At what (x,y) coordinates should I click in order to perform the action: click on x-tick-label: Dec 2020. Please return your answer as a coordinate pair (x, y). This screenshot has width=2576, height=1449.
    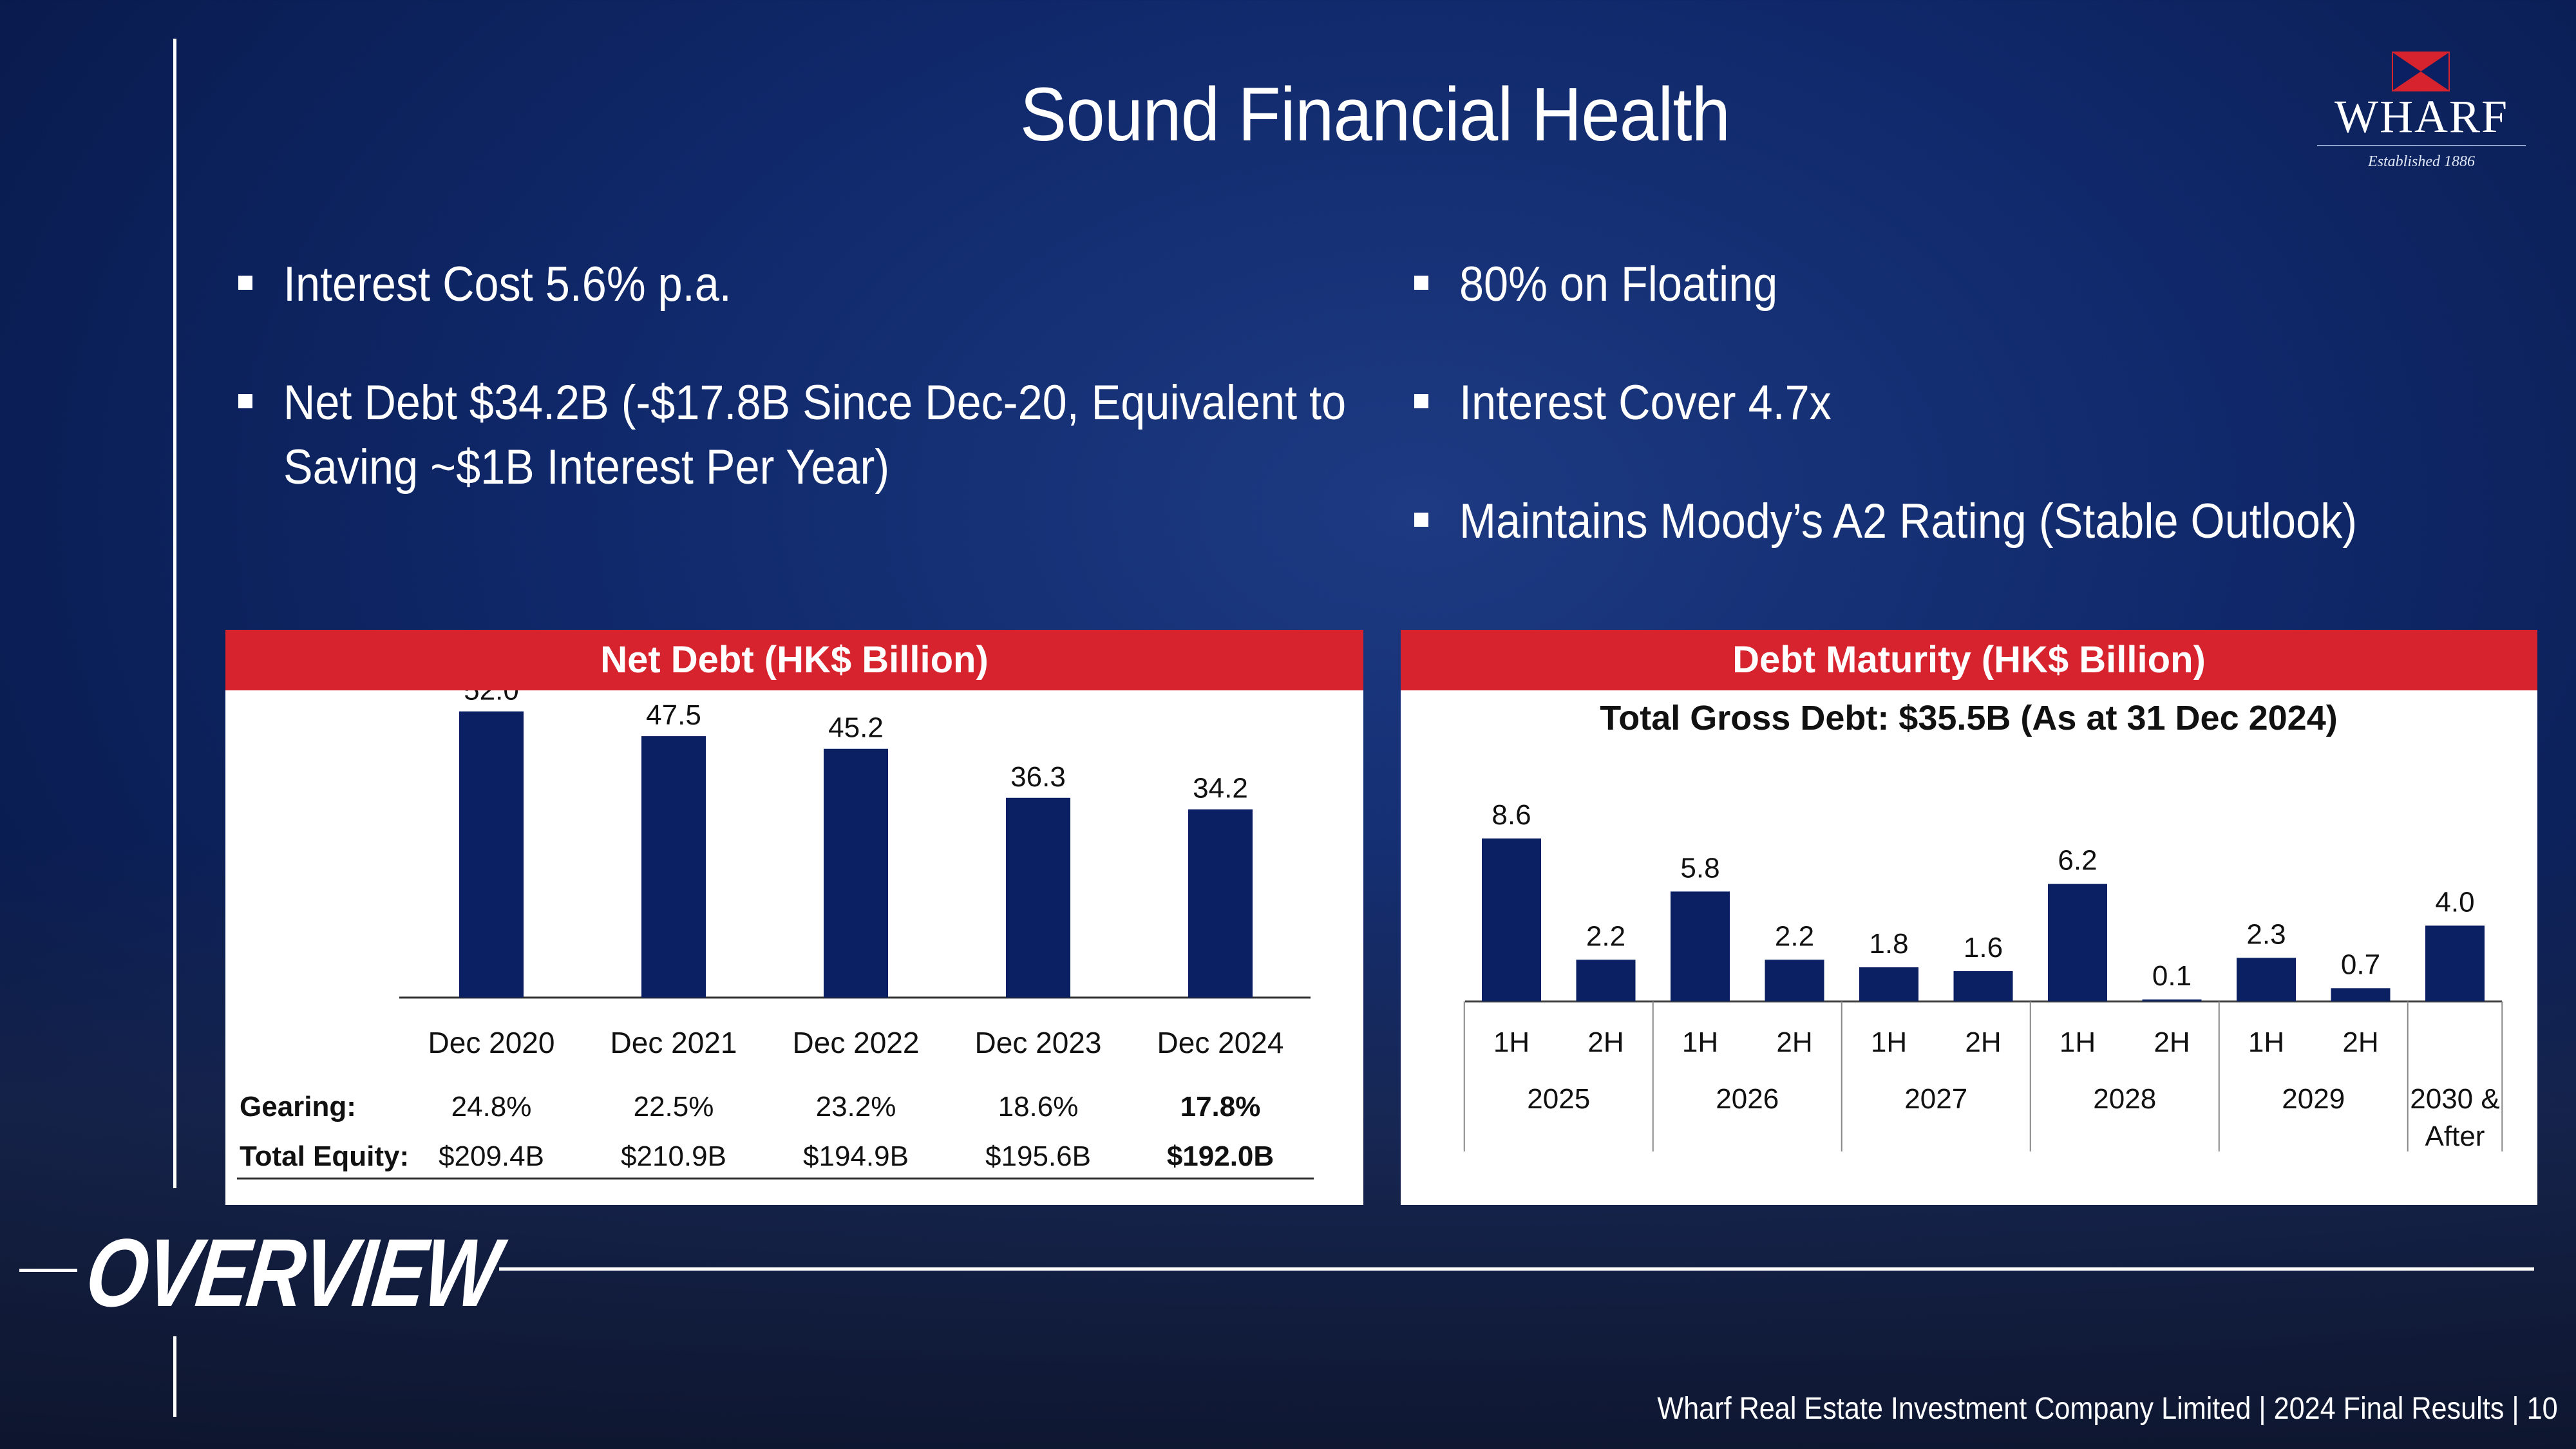
    Looking at the image, I should click on (492, 1042).